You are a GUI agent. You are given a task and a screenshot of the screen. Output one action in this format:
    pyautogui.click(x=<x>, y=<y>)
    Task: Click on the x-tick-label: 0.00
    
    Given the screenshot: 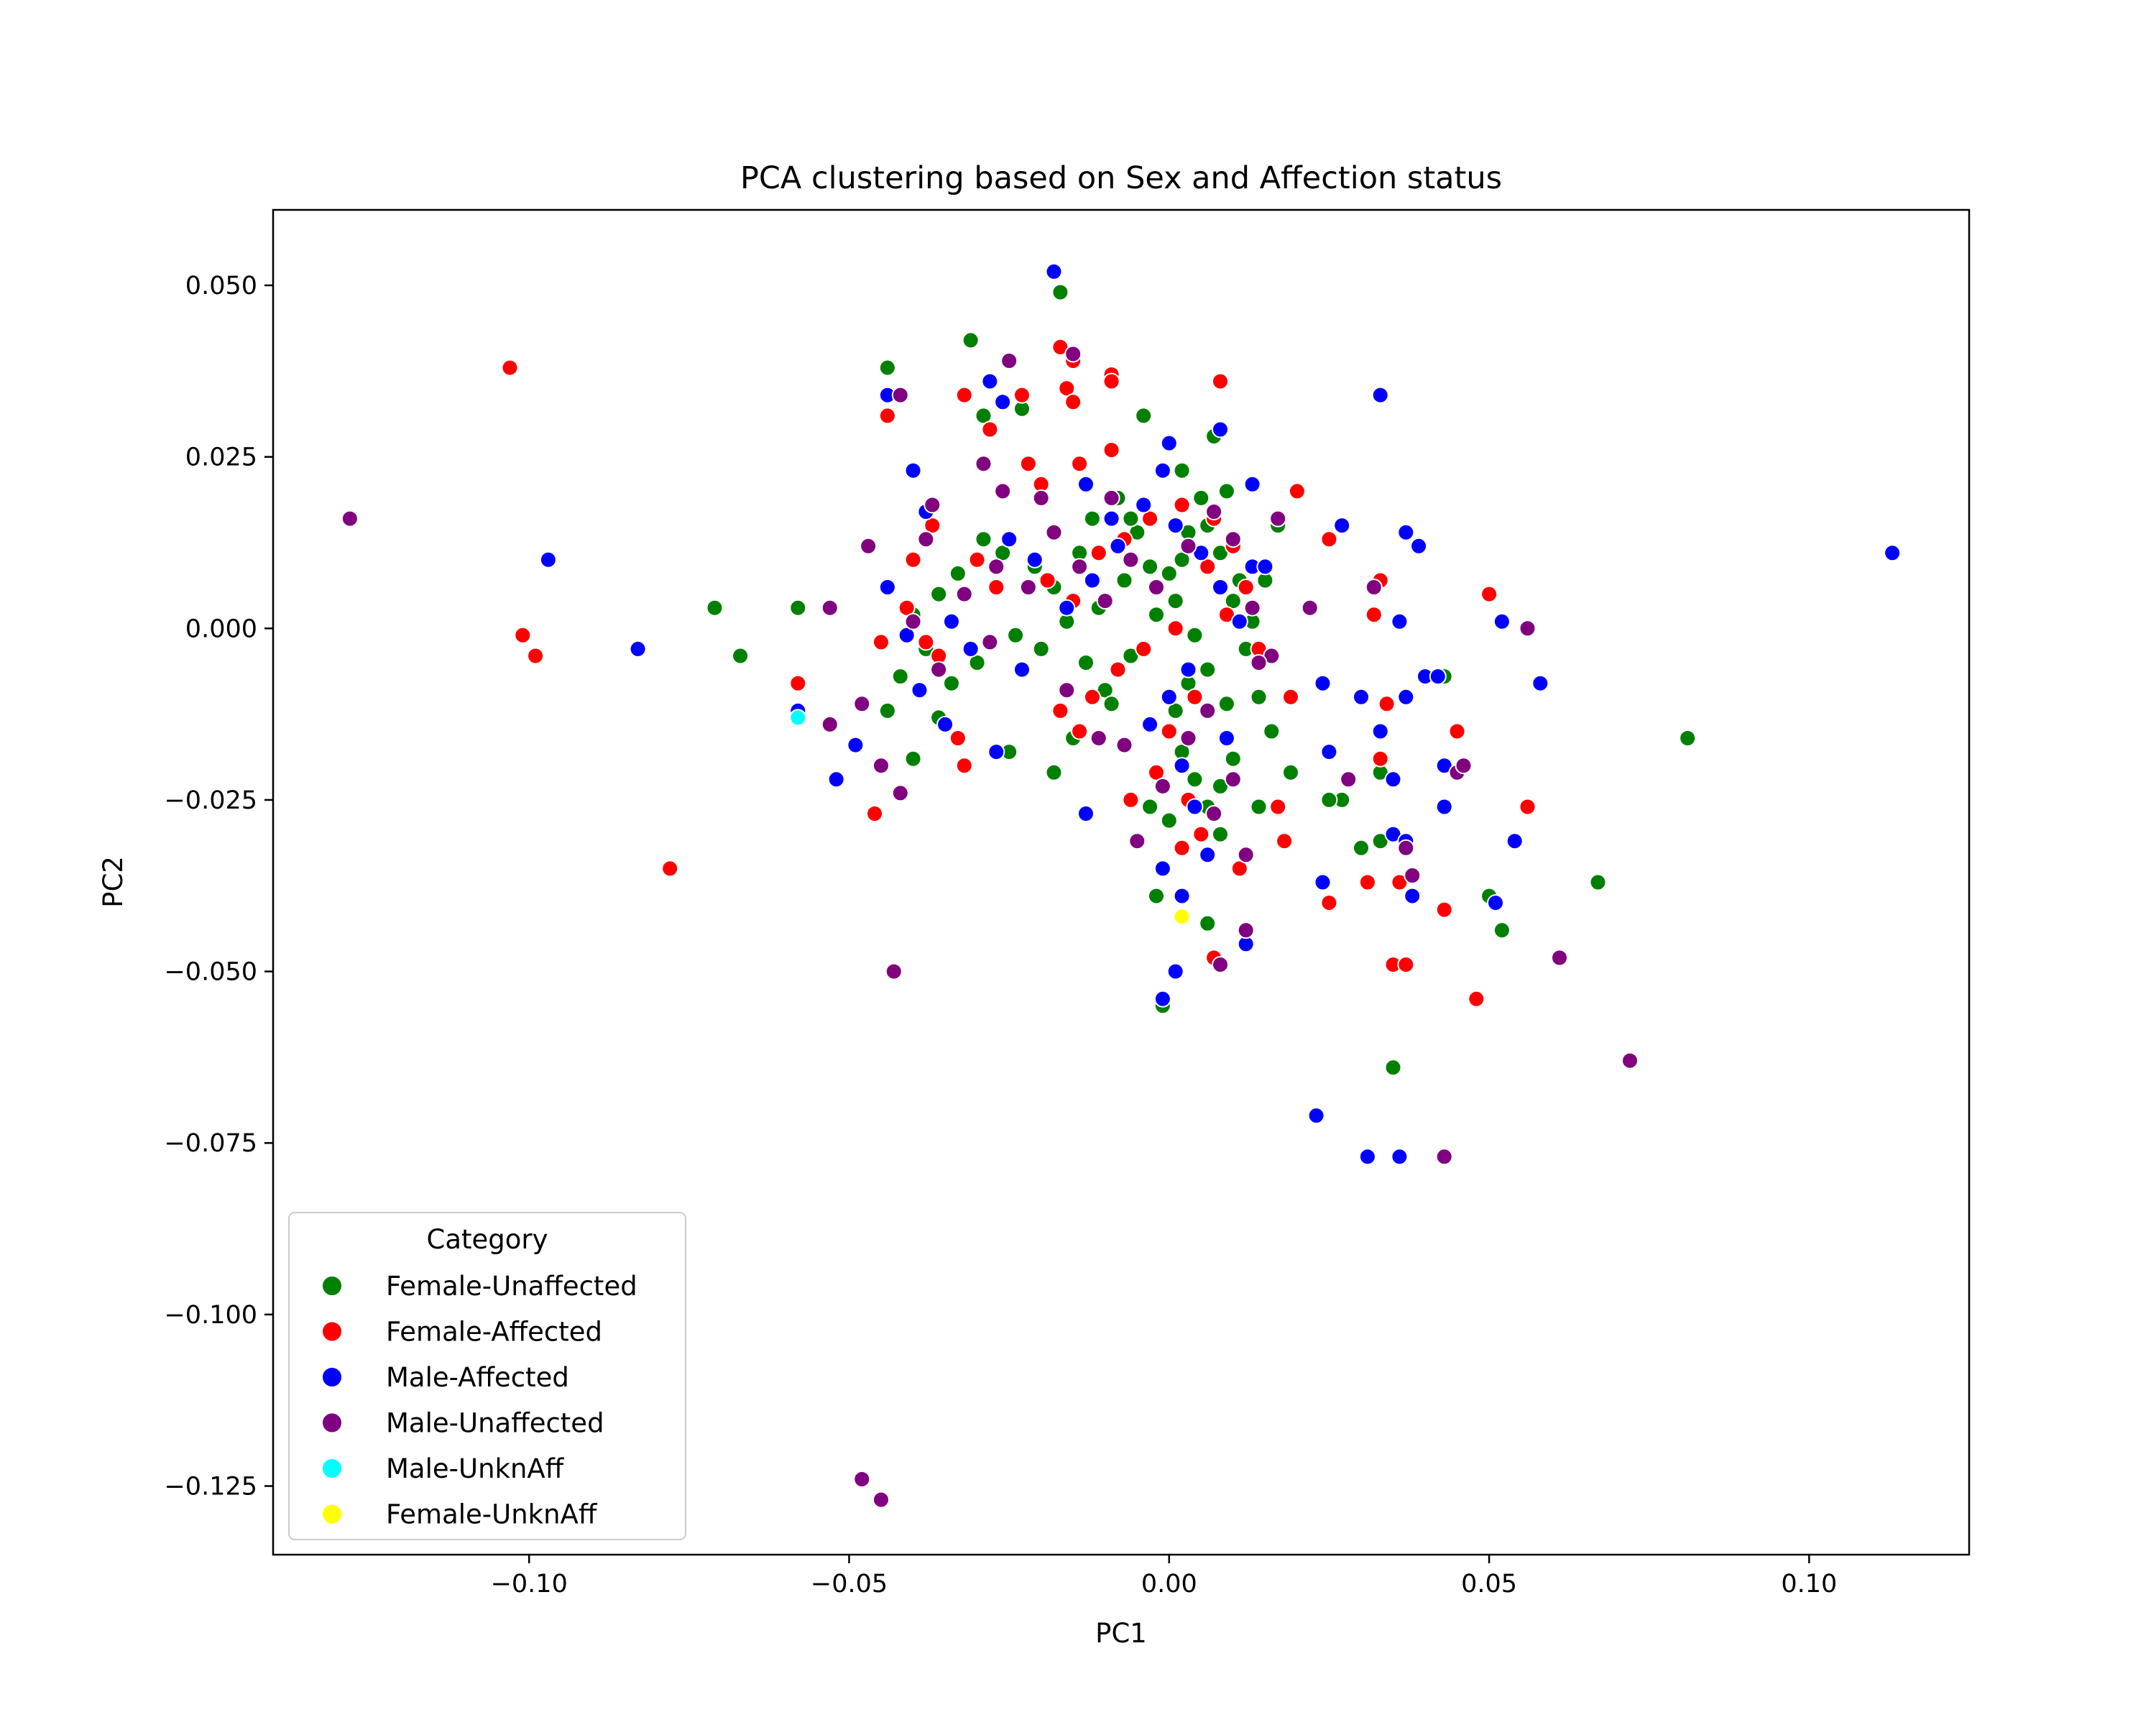 What is the action you would take?
    pyautogui.click(x=1169, y=1584)
    